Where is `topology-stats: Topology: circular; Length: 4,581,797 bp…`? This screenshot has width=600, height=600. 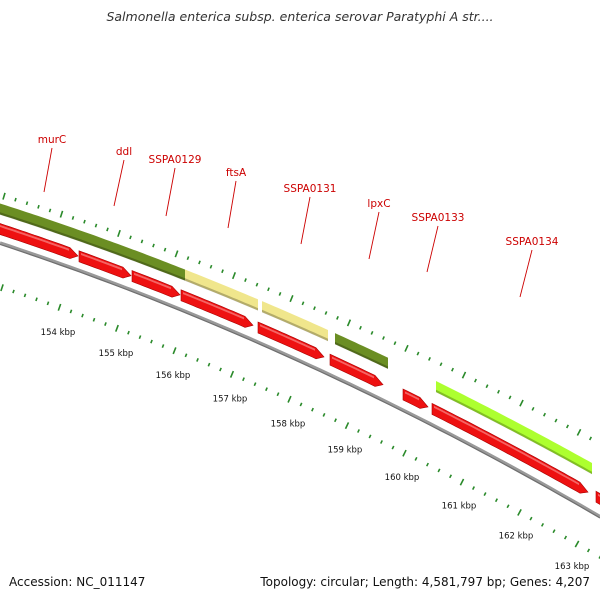
topology-stats: Topology: circular; Length: 4,581,797 bp… is located at coordinates (425, 582).